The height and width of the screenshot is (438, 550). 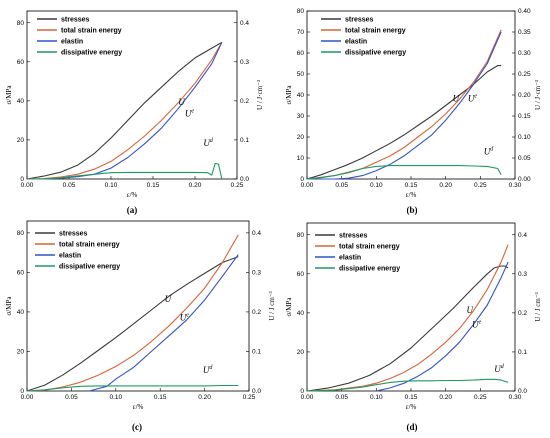 I want to click on series-line-total-strain-energy, so click(x=407, y=318).